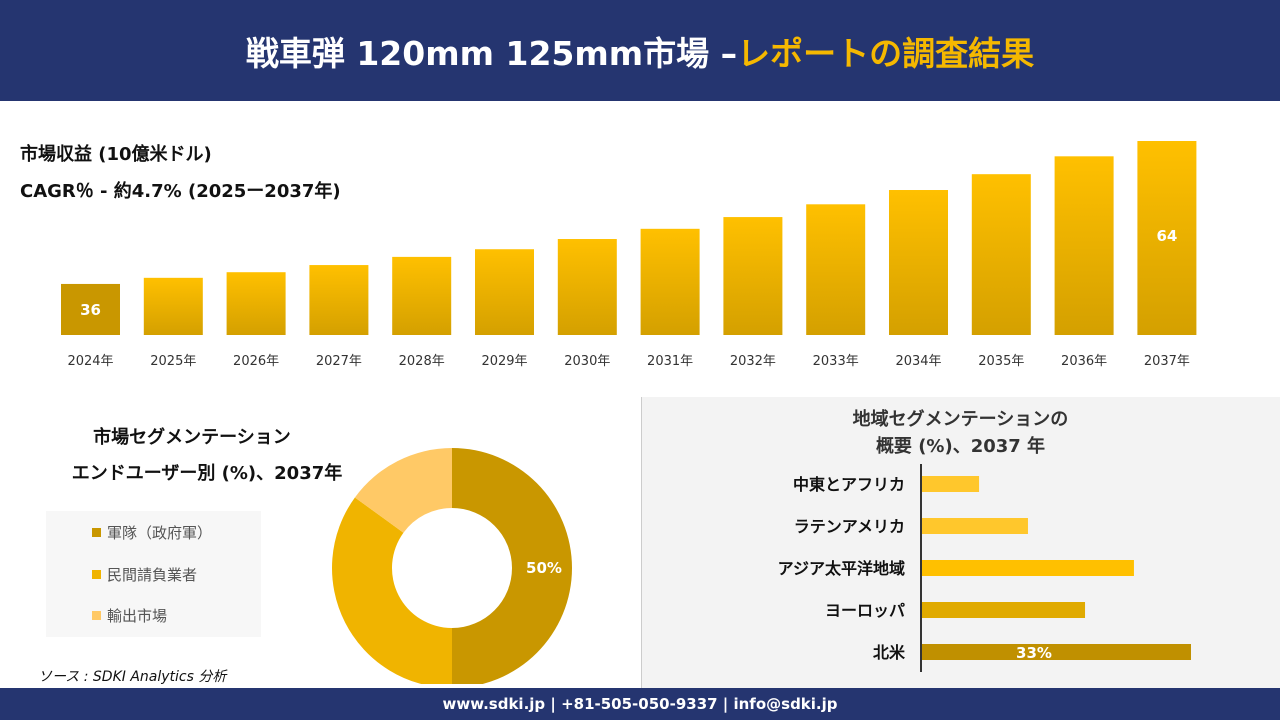  I want to click on year-tick-label: 2031年, so click(670, 361).